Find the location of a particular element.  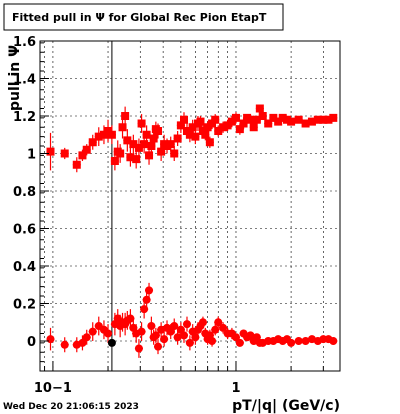

chart-title-border is located at coordinates (143, 17).